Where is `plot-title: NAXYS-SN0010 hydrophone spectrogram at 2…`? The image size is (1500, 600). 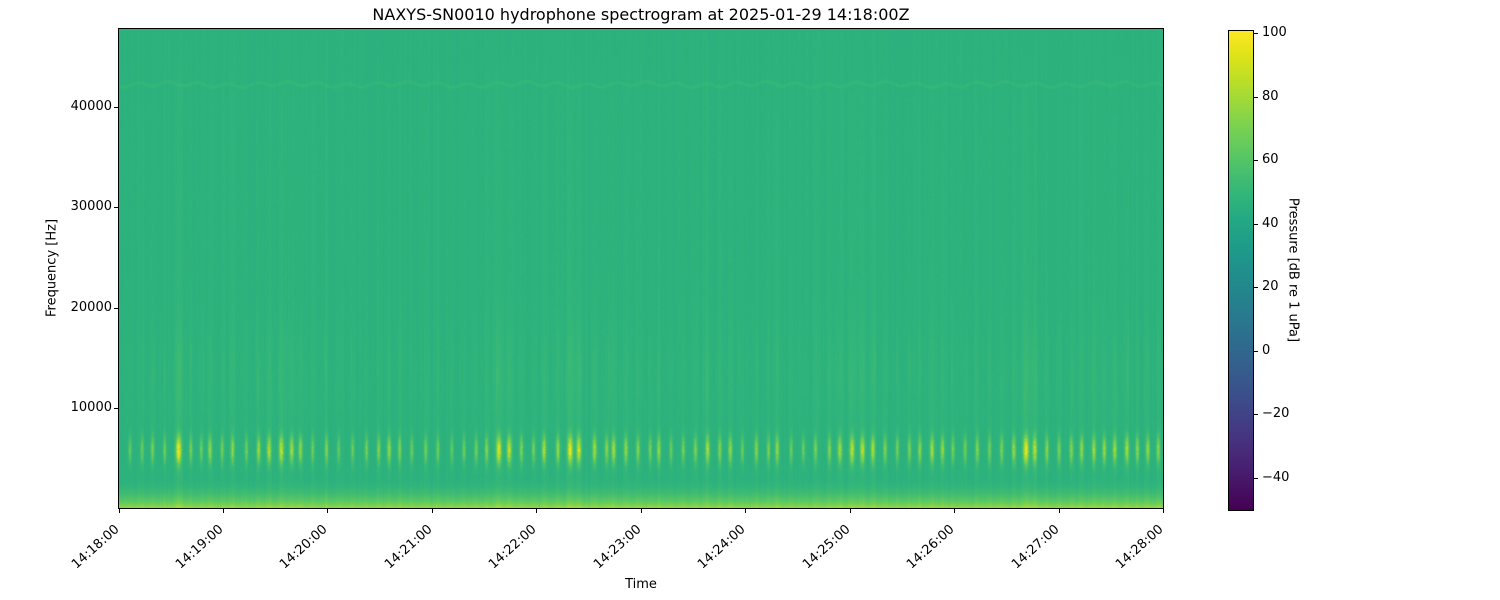
plot-title: NAXYS-SN0010 hydrophone spectrogram at 2… is located at coordinates (641, 14).